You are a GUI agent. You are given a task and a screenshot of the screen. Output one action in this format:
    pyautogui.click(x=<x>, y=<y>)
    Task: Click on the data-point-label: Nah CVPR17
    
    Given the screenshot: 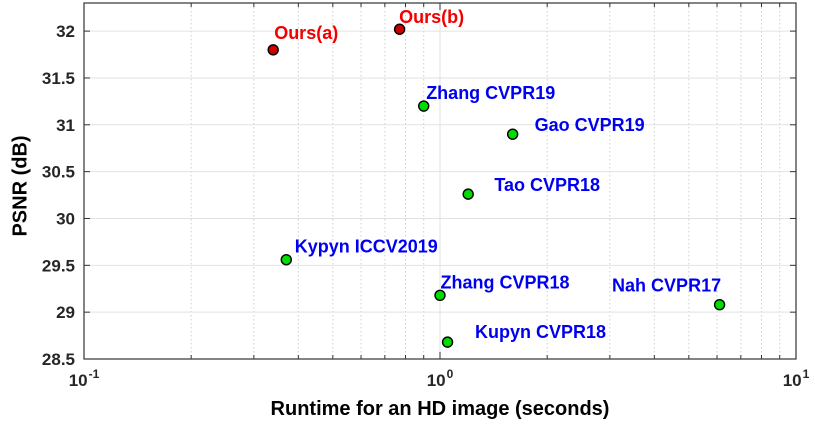 What is the action you would take?
    pyautogui.click(x=666, y=286)
    